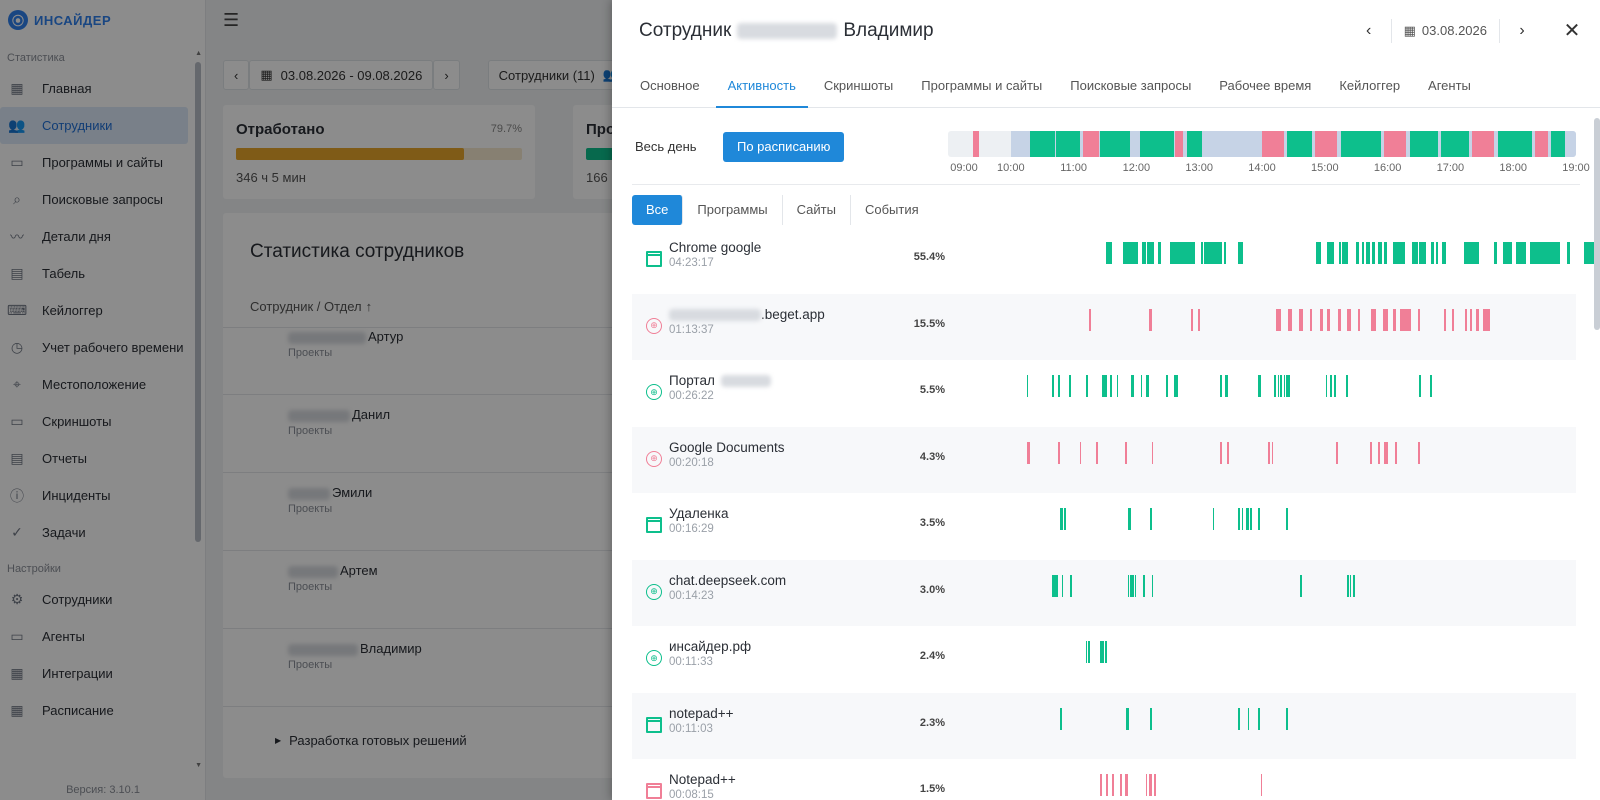 The image size is (1600, 800). Describe the element at coordinates (932, 656) in the screenshot. I see `row-percent: 2.4%` at that location.